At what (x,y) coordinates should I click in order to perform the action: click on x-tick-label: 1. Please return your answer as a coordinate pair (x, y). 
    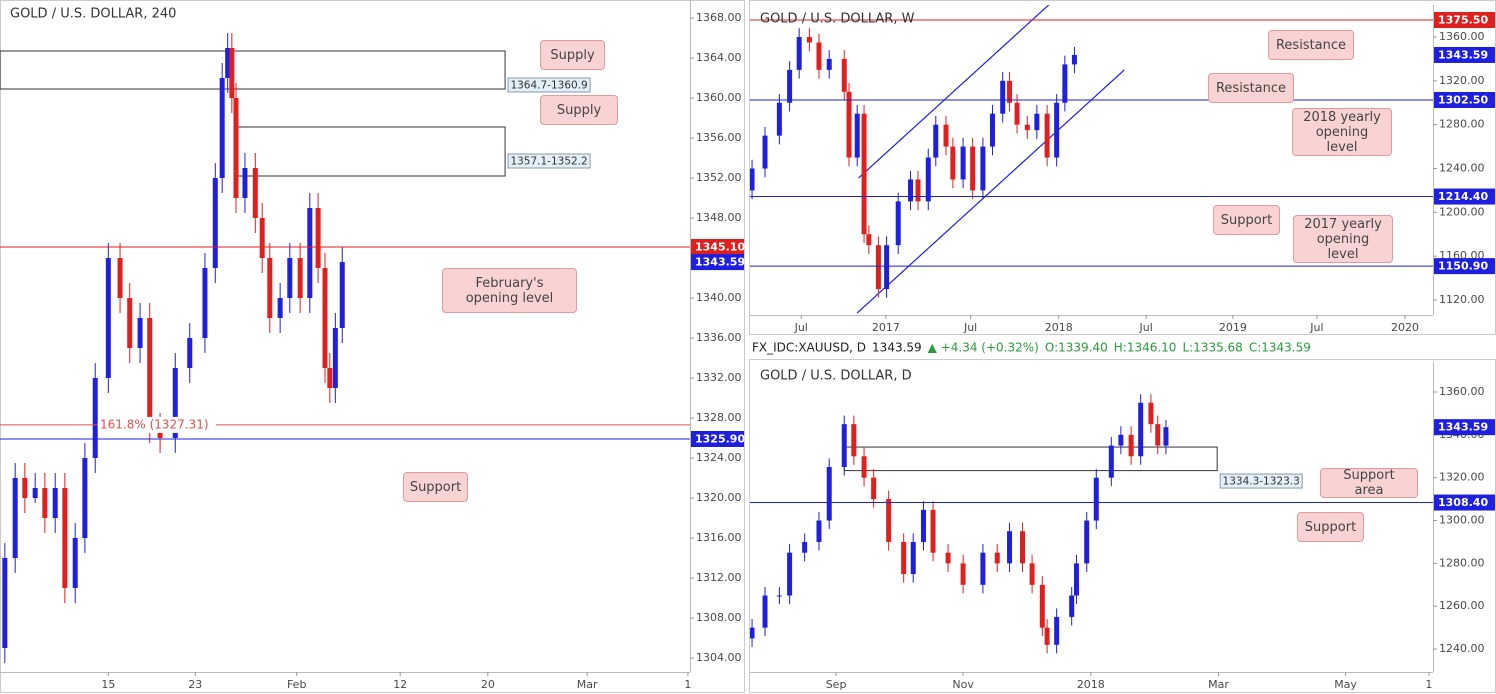
    Looking at the image, I should click on (1428, 684).